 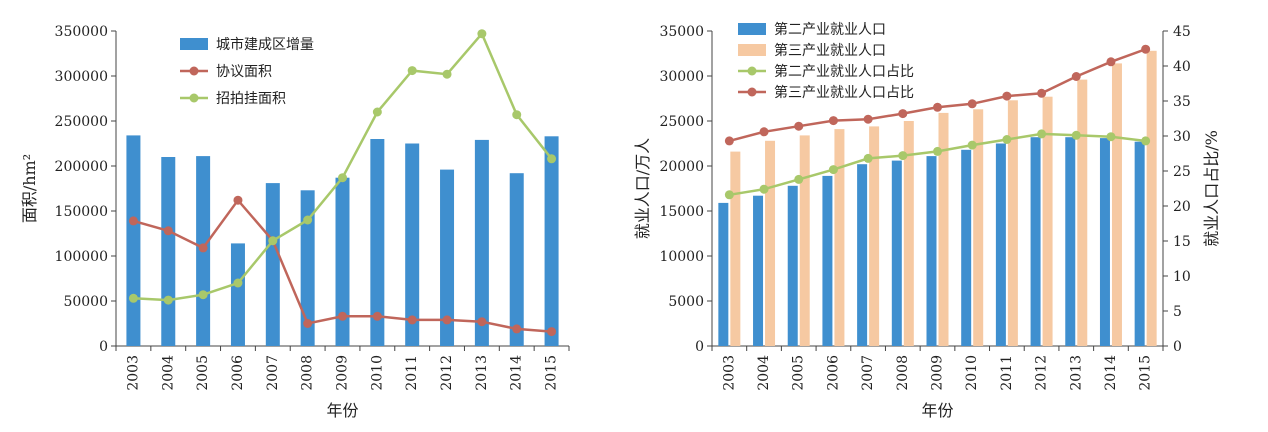 What do you see at coordinates (81, 122) in the screenshot?
I see `y-tick-label: 250000` at bounding box center [81, 122].